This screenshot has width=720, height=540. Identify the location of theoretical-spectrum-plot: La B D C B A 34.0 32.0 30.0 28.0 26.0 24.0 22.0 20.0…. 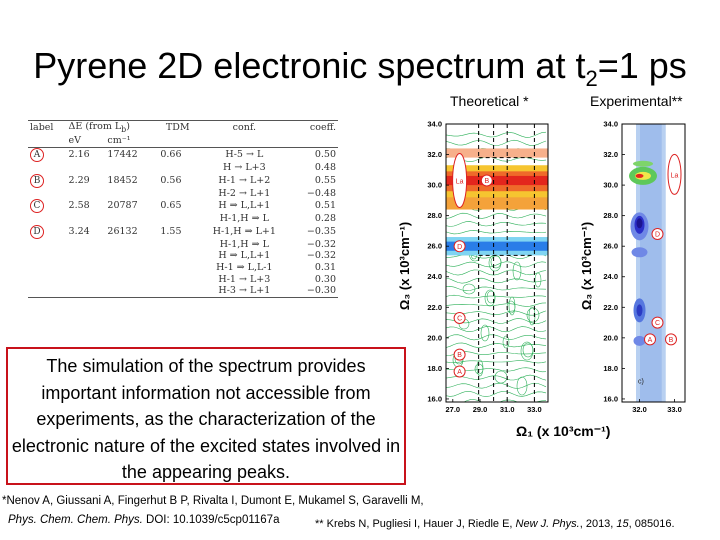
(488, 267).